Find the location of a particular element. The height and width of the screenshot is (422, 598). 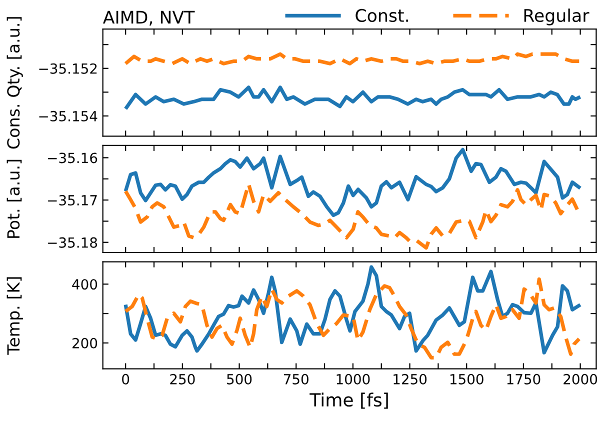

x-tick-label: 750 is located at coordinates (296, 379).